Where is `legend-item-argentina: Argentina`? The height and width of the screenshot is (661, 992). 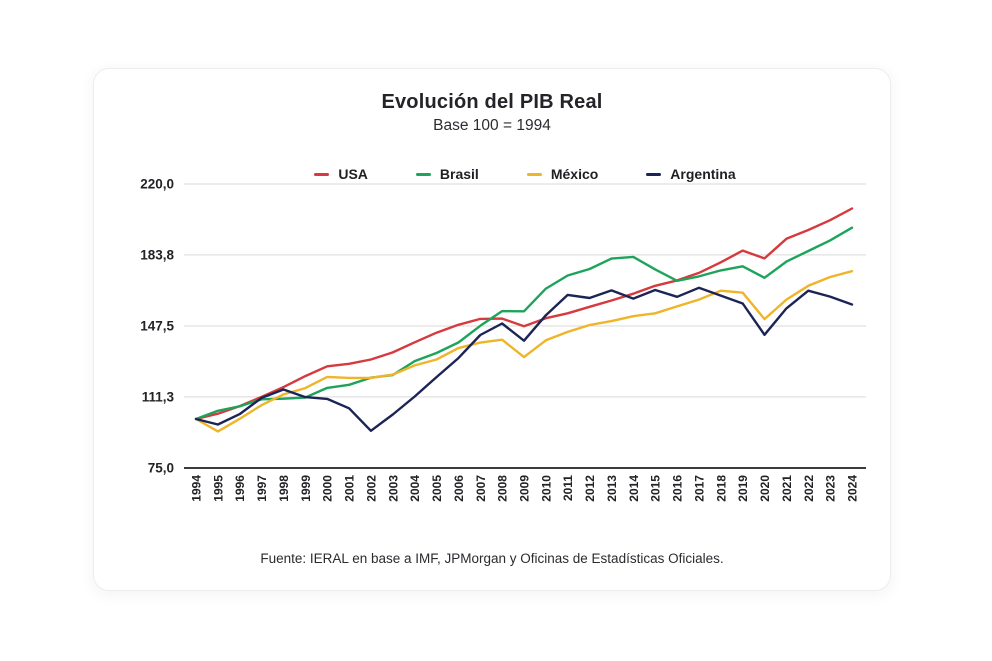 legend-item-argentina: Argentina is located at coordinates (691, 174).